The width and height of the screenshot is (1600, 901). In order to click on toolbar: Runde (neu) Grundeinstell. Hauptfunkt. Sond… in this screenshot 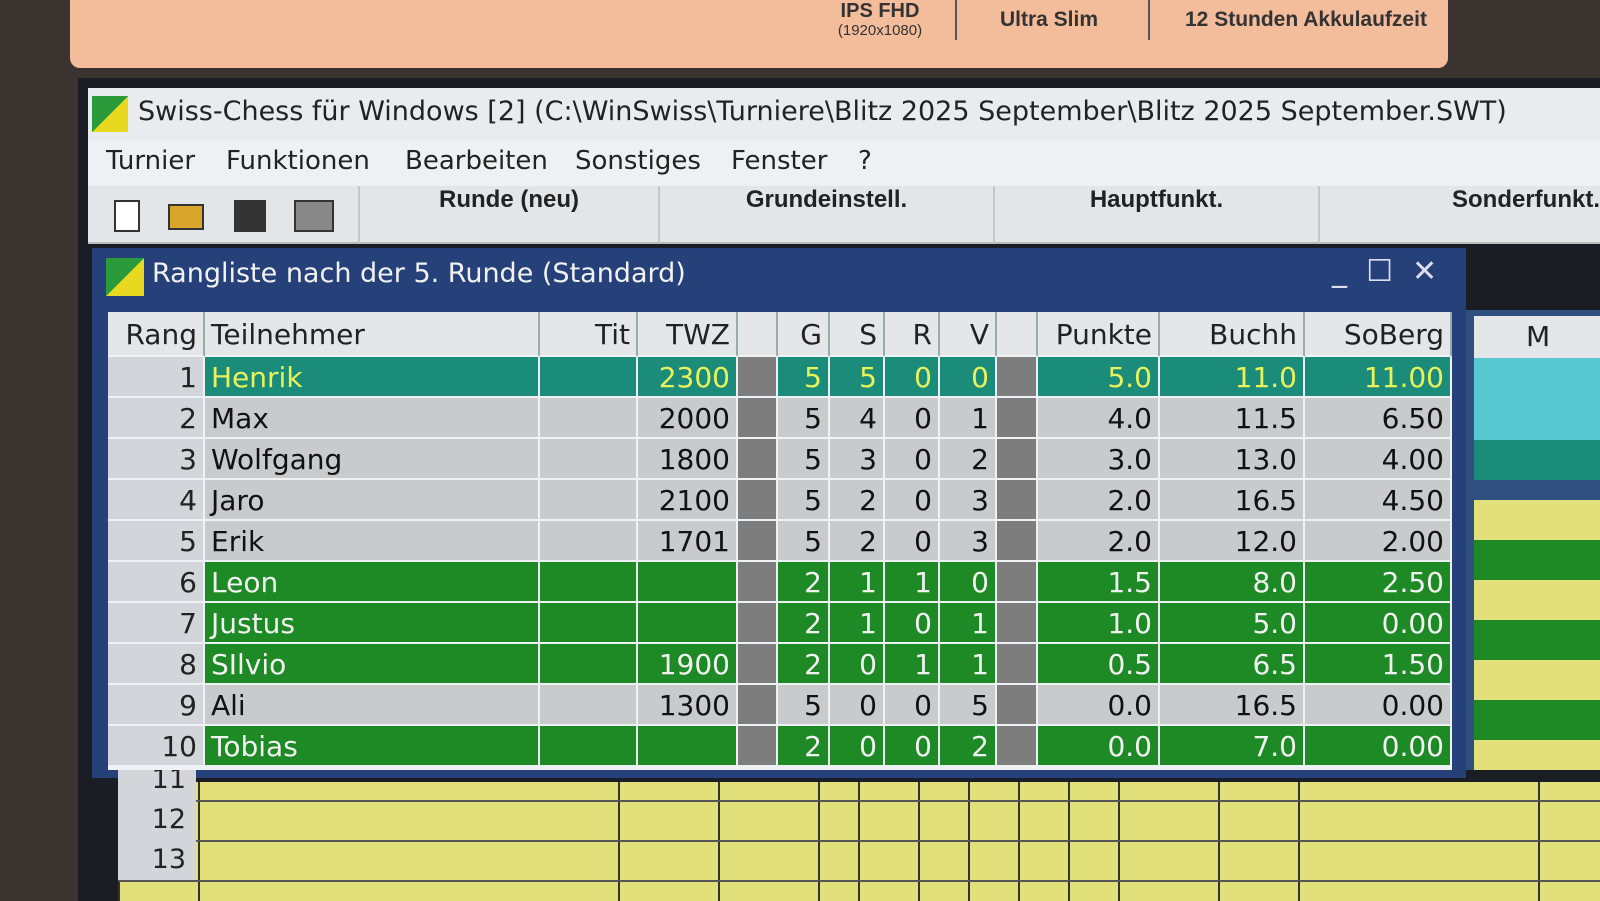, I will do `click(844, 215)`.